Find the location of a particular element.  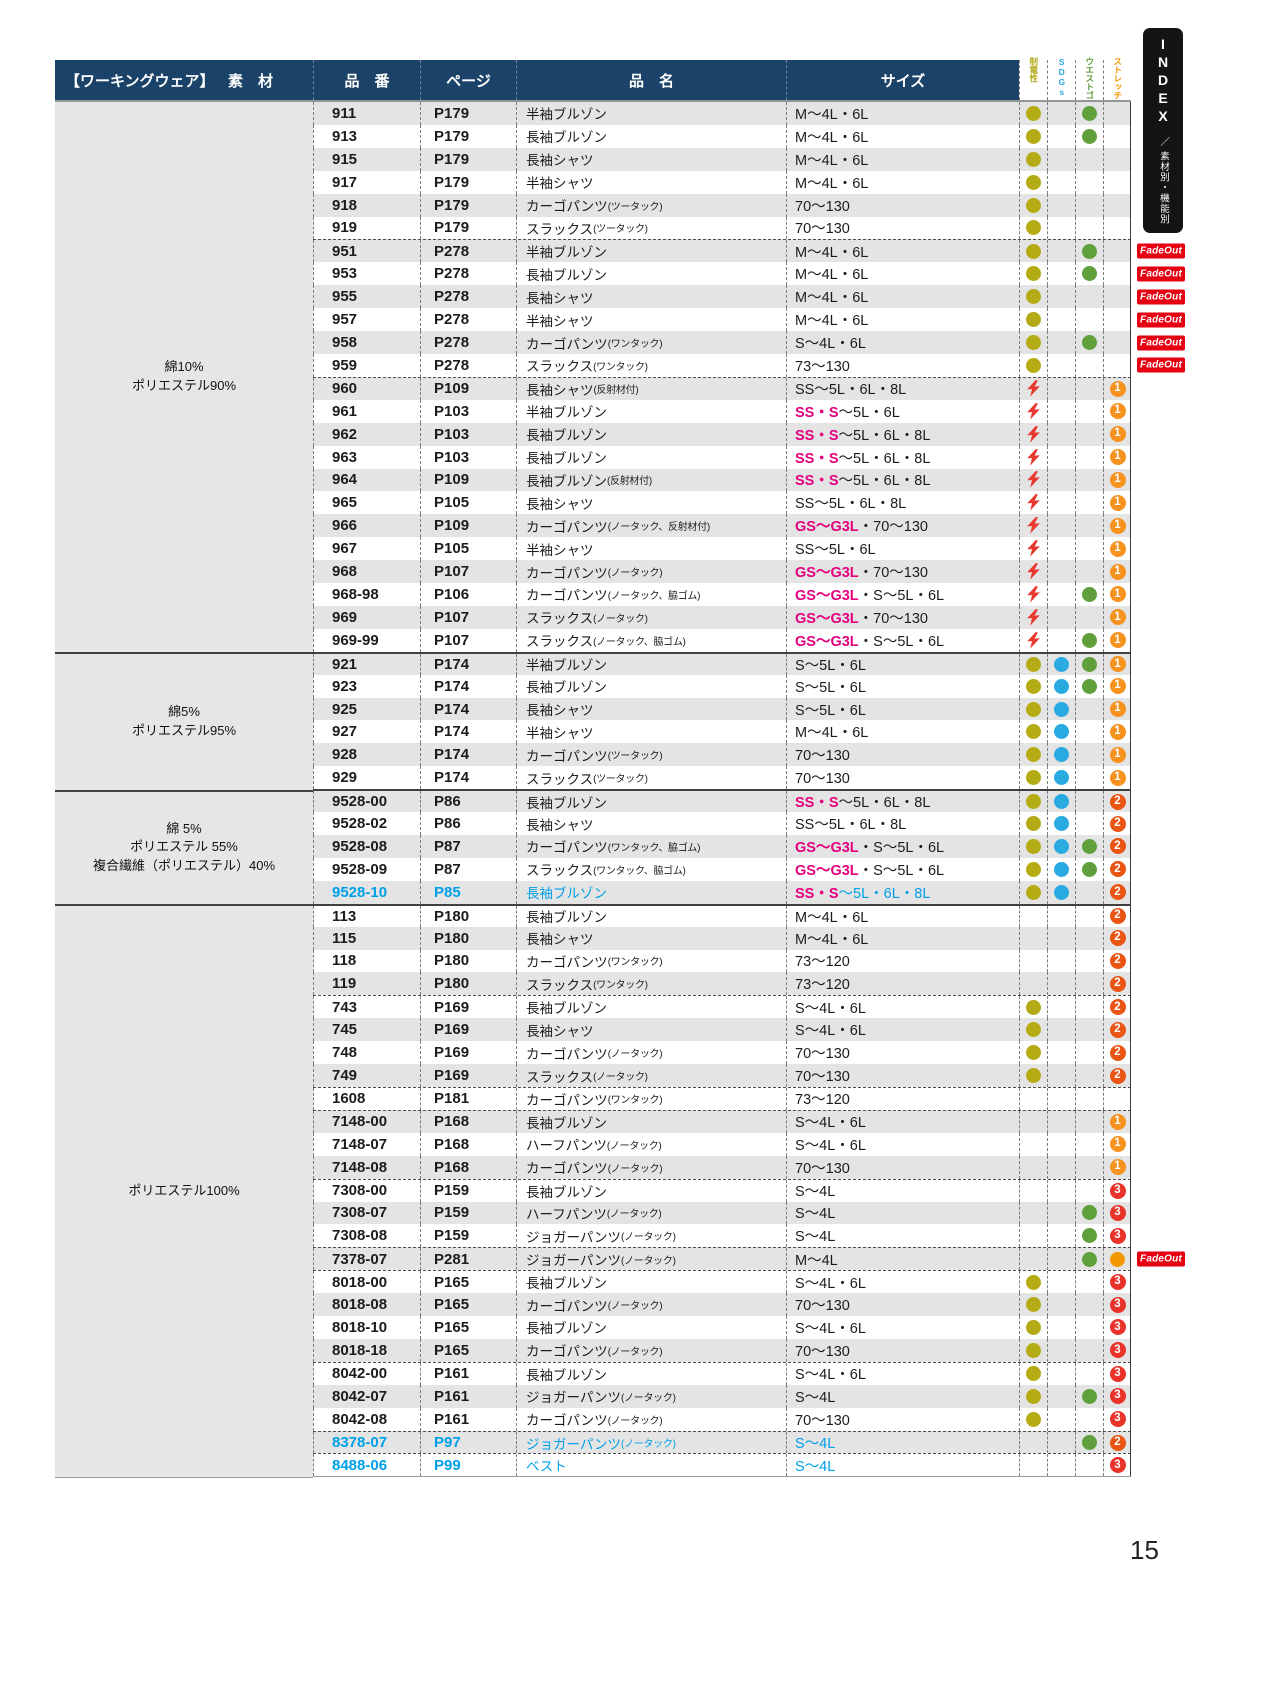

size-cell: GS〜G3L ・70〜130 is located at coordinates (902, 617).